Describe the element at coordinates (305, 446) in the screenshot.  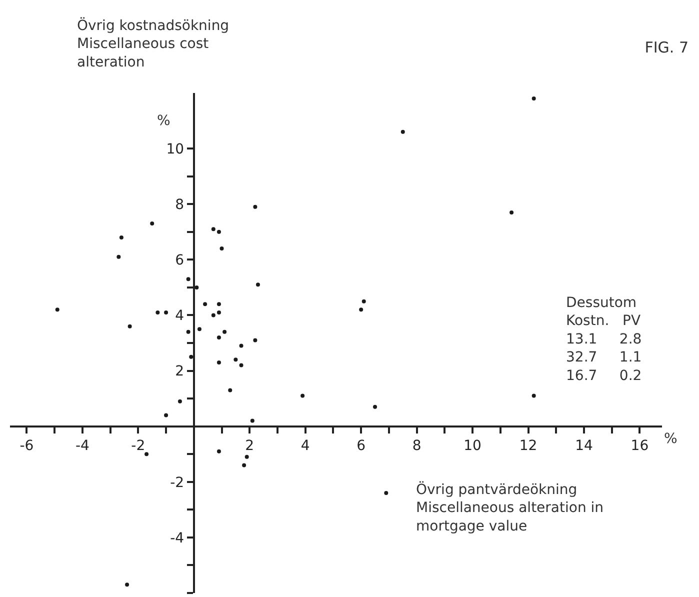
I see `x-tick-label: 4` at that location.